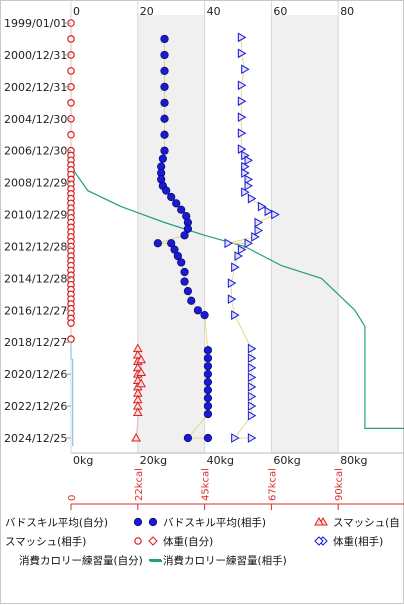  I want to click on y-tick-label: 2010/12/29, so click(35, 215).